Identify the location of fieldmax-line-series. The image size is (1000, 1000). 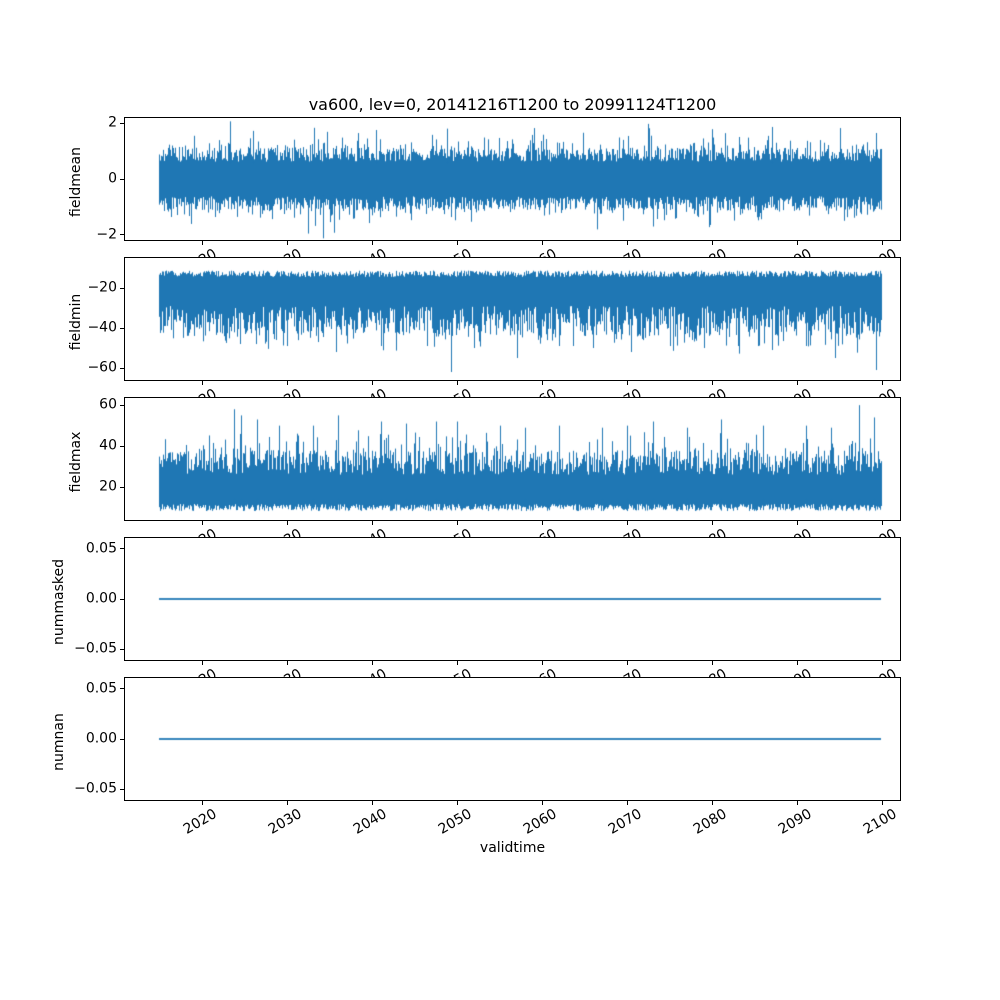
(512, 459).